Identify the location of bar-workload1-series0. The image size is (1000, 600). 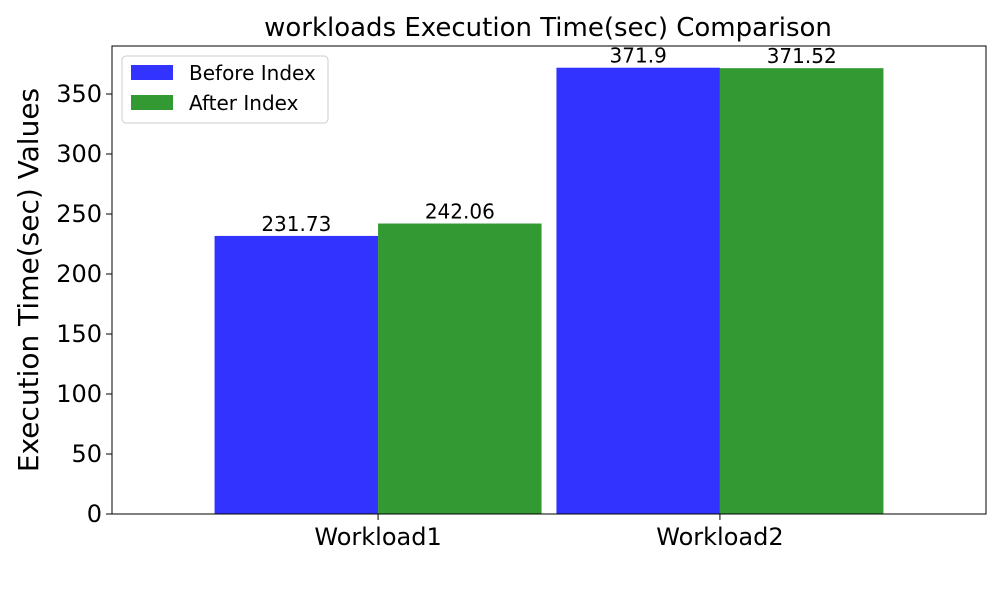
(296, 374).